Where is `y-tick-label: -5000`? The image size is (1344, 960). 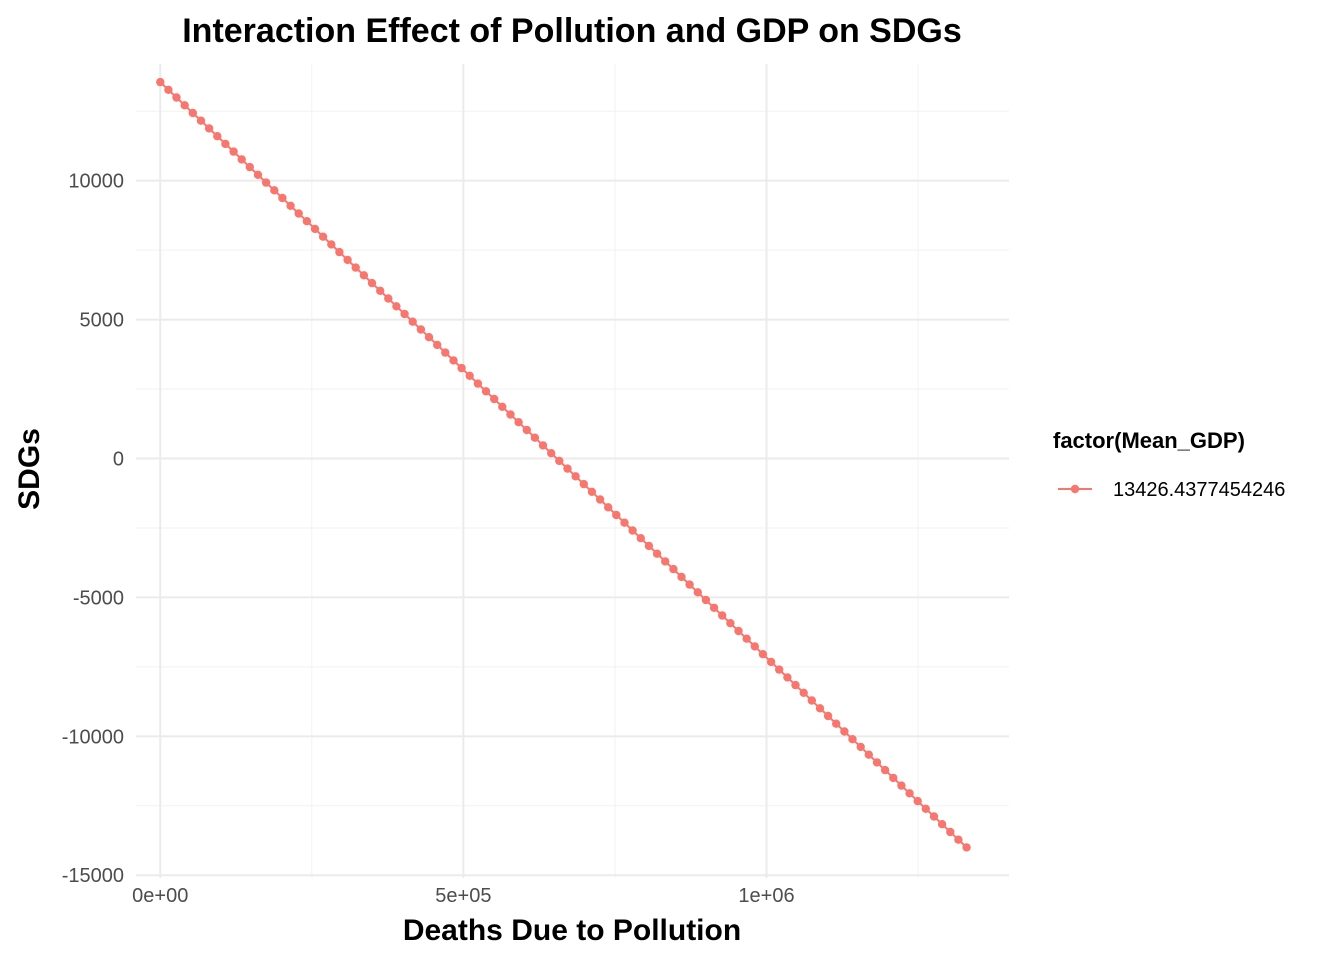
y-tick-label: -5000 is located at coordinates (98, 598).